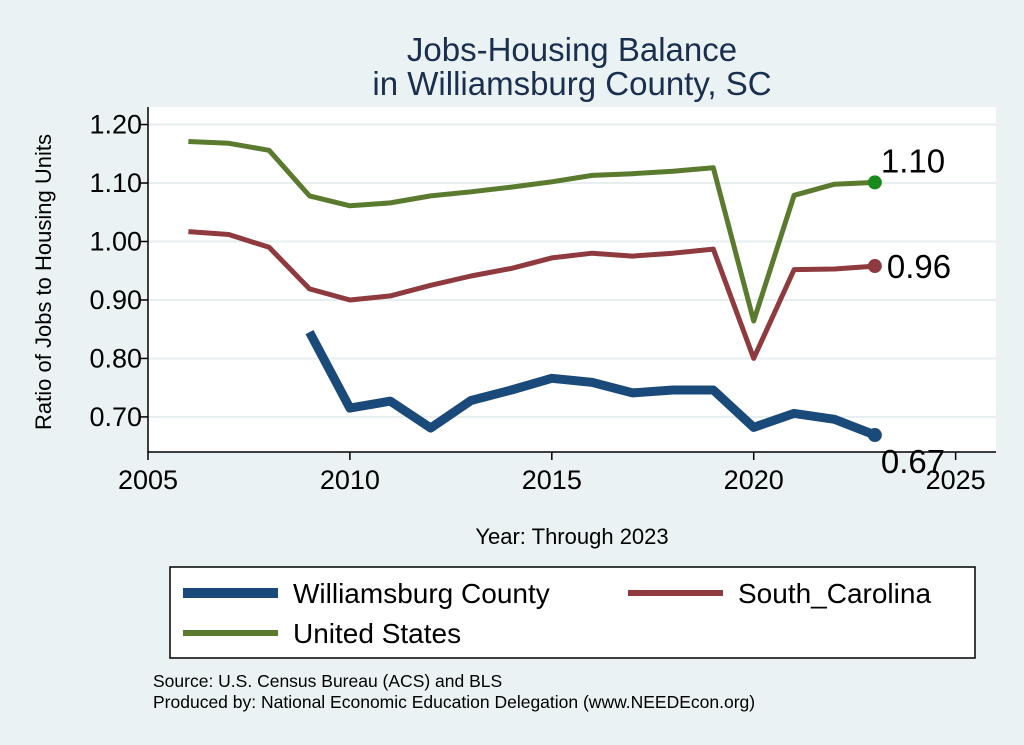 The image size is (1024, 745). Describe the element at coordinates (571, 83) in the screenshot. I see `chart-title-line-2: in Williamsburg County, SC` at that location.